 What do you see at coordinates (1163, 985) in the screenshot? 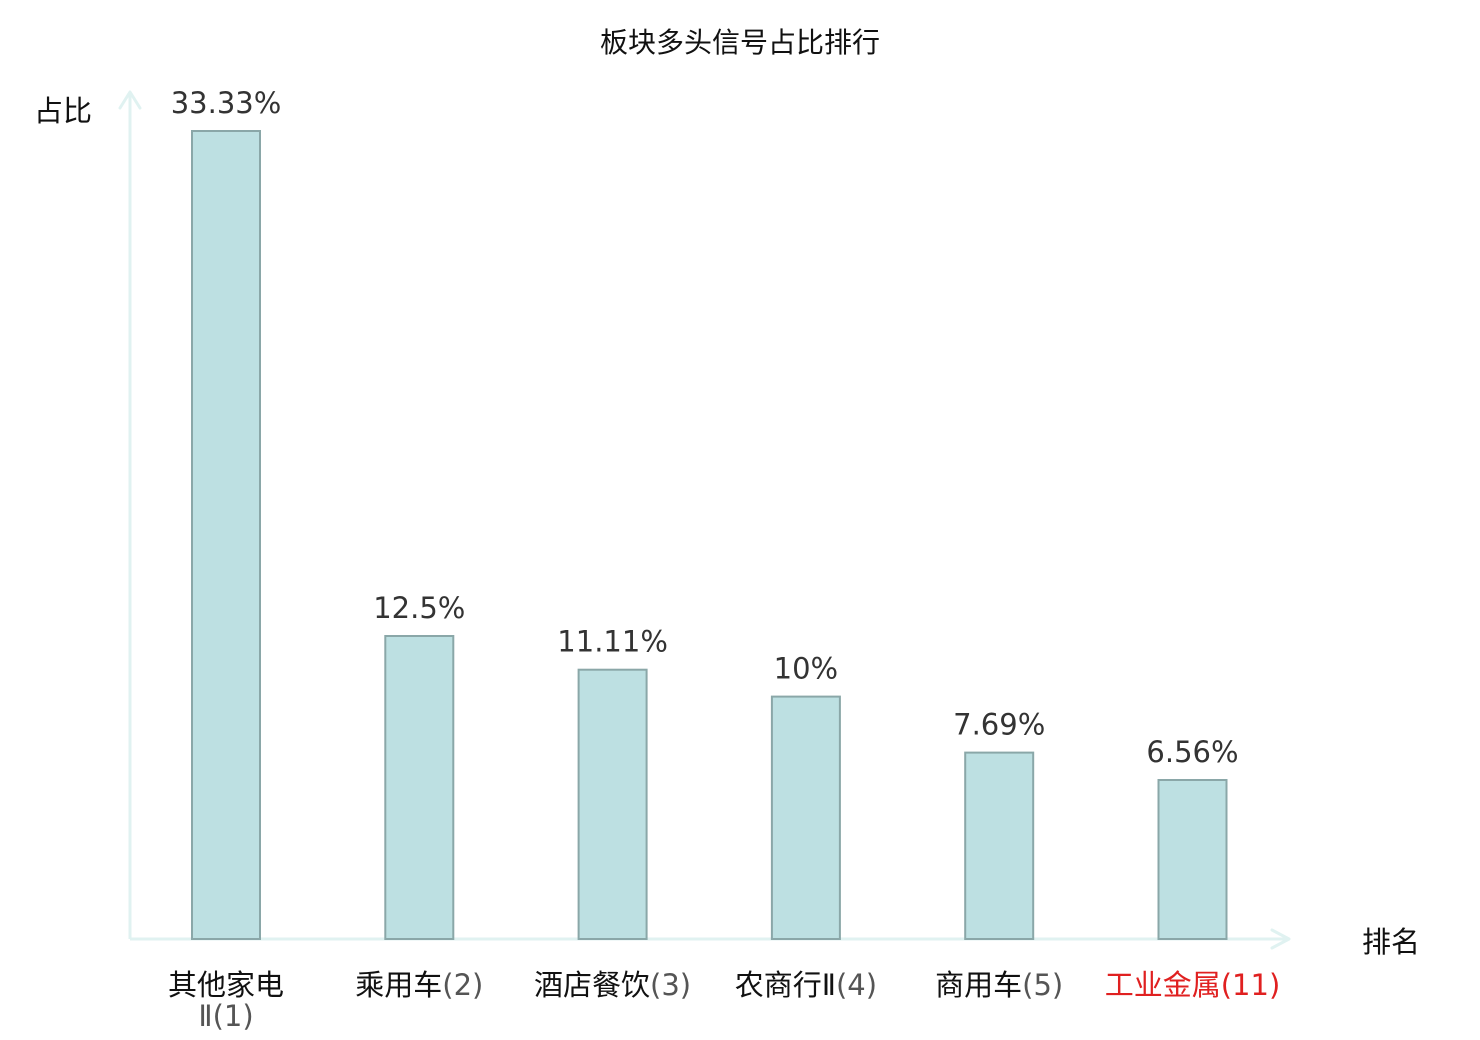
I see `category-name-label: 工业金属` at bounding box center [1163, 985].